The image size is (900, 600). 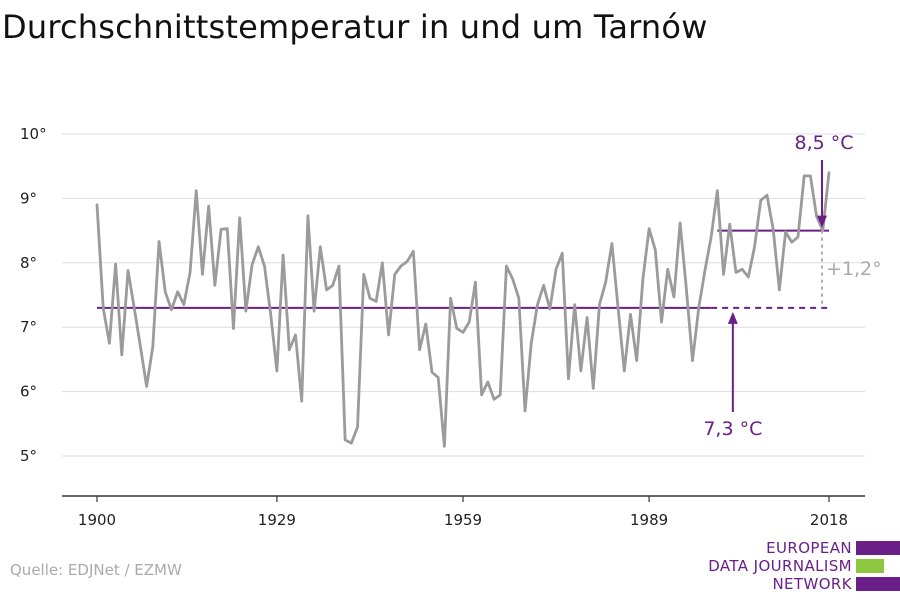 I want to click on label-8-5: 8,5 °C, so click(x=823, y=143).